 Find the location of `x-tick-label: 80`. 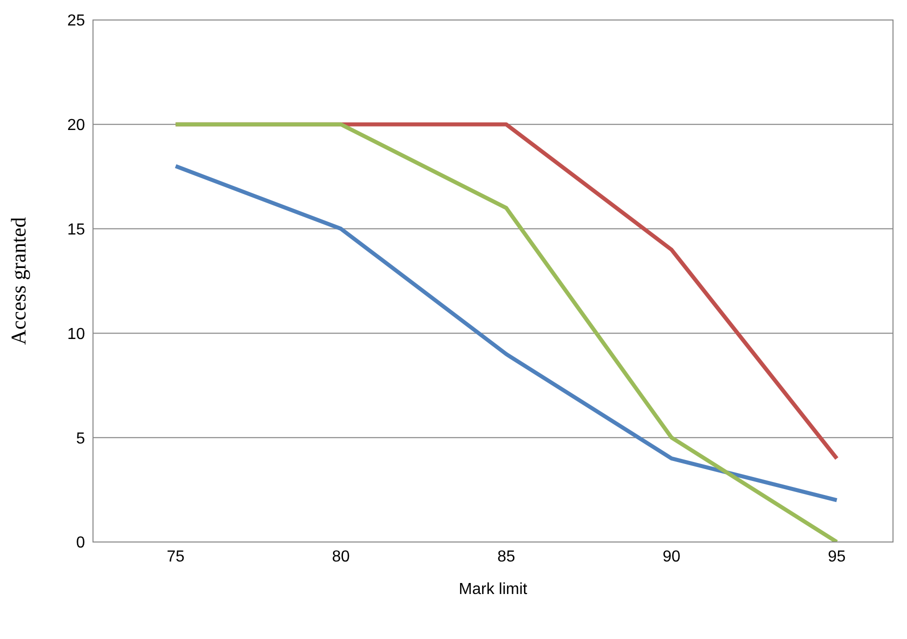

x-tick-label: 80 is located at coordinates (341, 557).